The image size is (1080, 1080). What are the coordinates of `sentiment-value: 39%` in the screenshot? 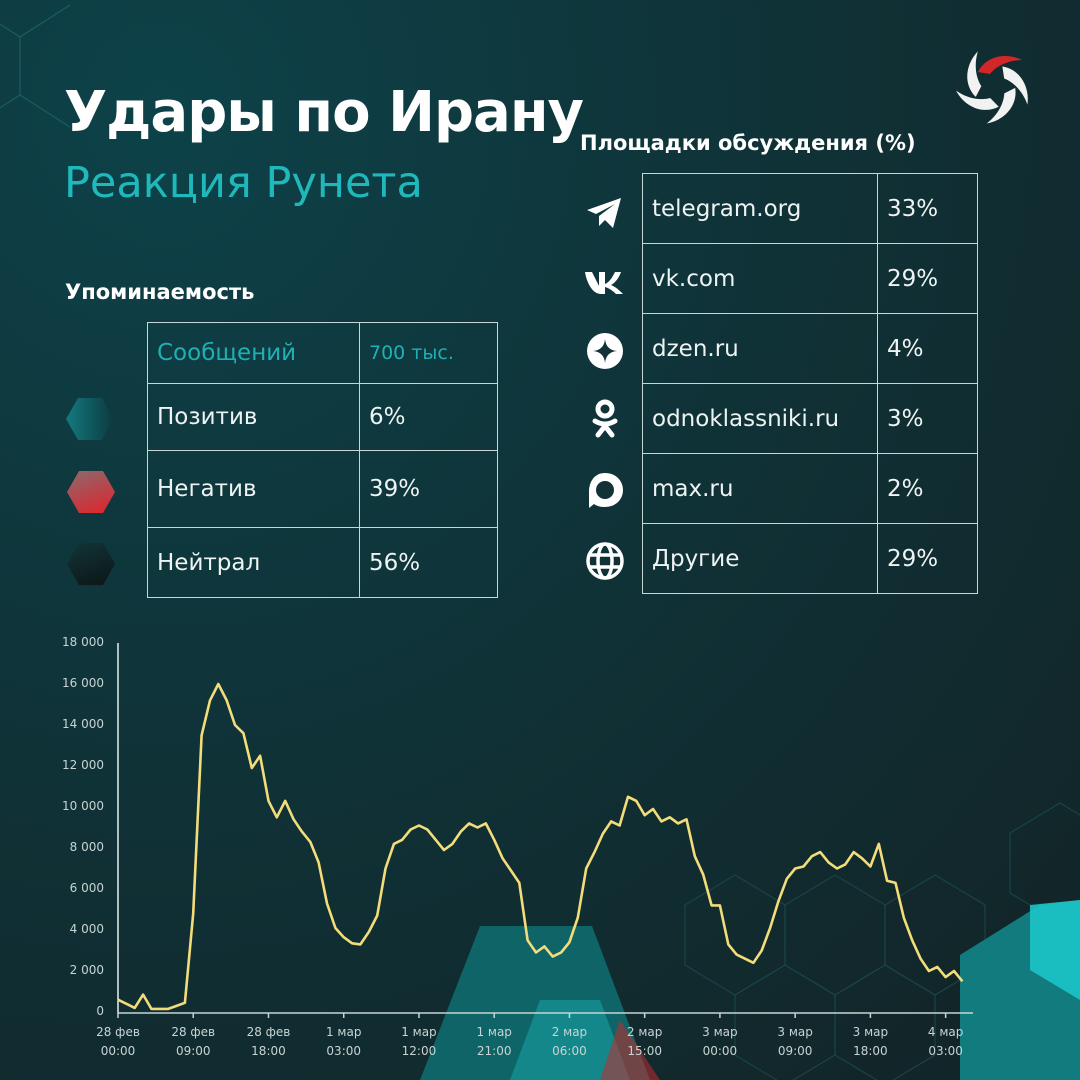 It's located at (428, 489).